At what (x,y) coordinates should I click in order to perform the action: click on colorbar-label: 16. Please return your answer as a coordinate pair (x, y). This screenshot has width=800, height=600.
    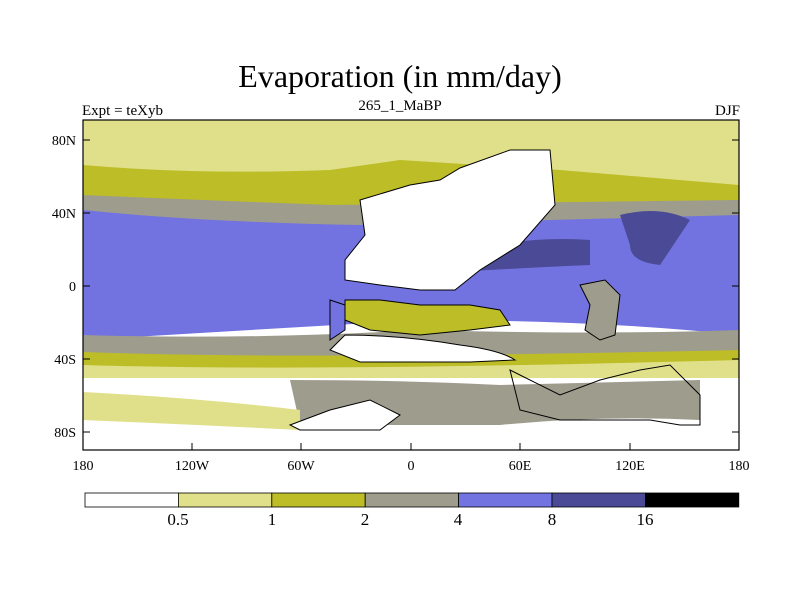
    Looking at the image, I should click on (645, 519).